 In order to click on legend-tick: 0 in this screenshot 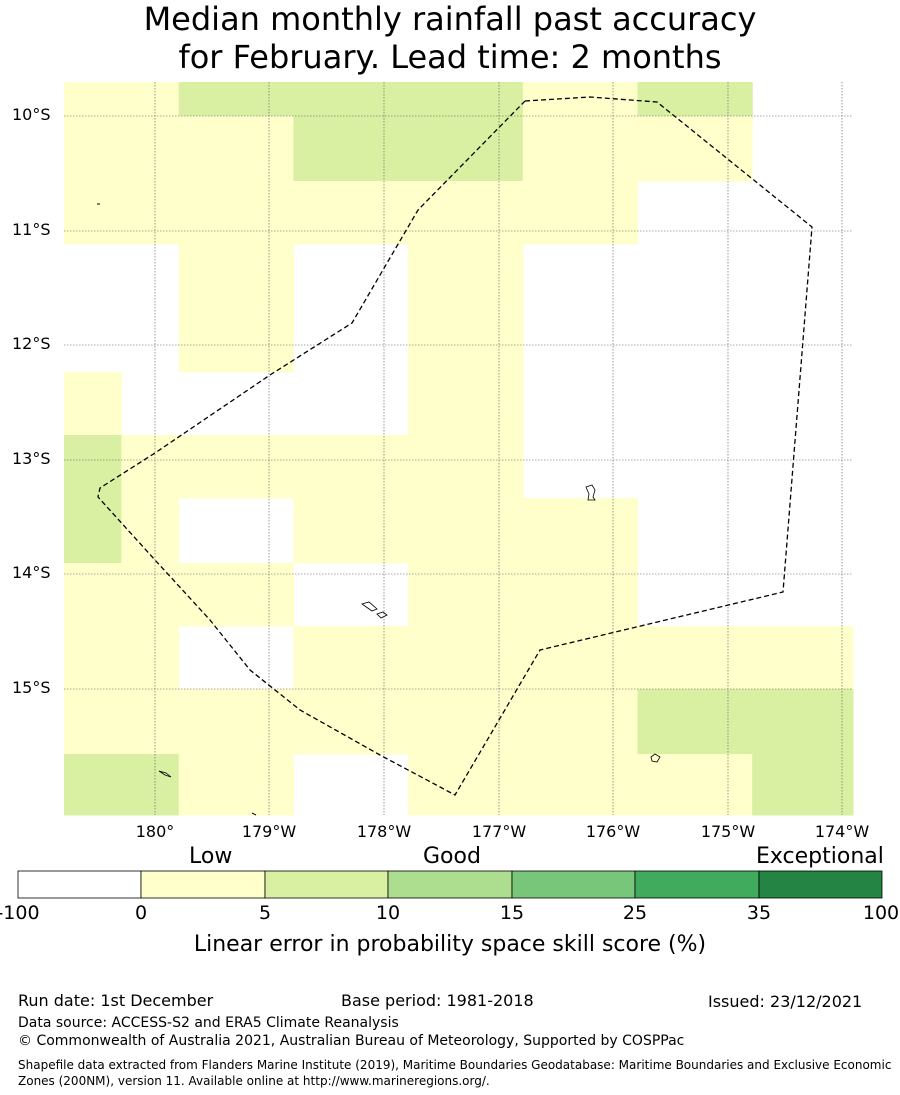, I will do `click(141, 913)`.